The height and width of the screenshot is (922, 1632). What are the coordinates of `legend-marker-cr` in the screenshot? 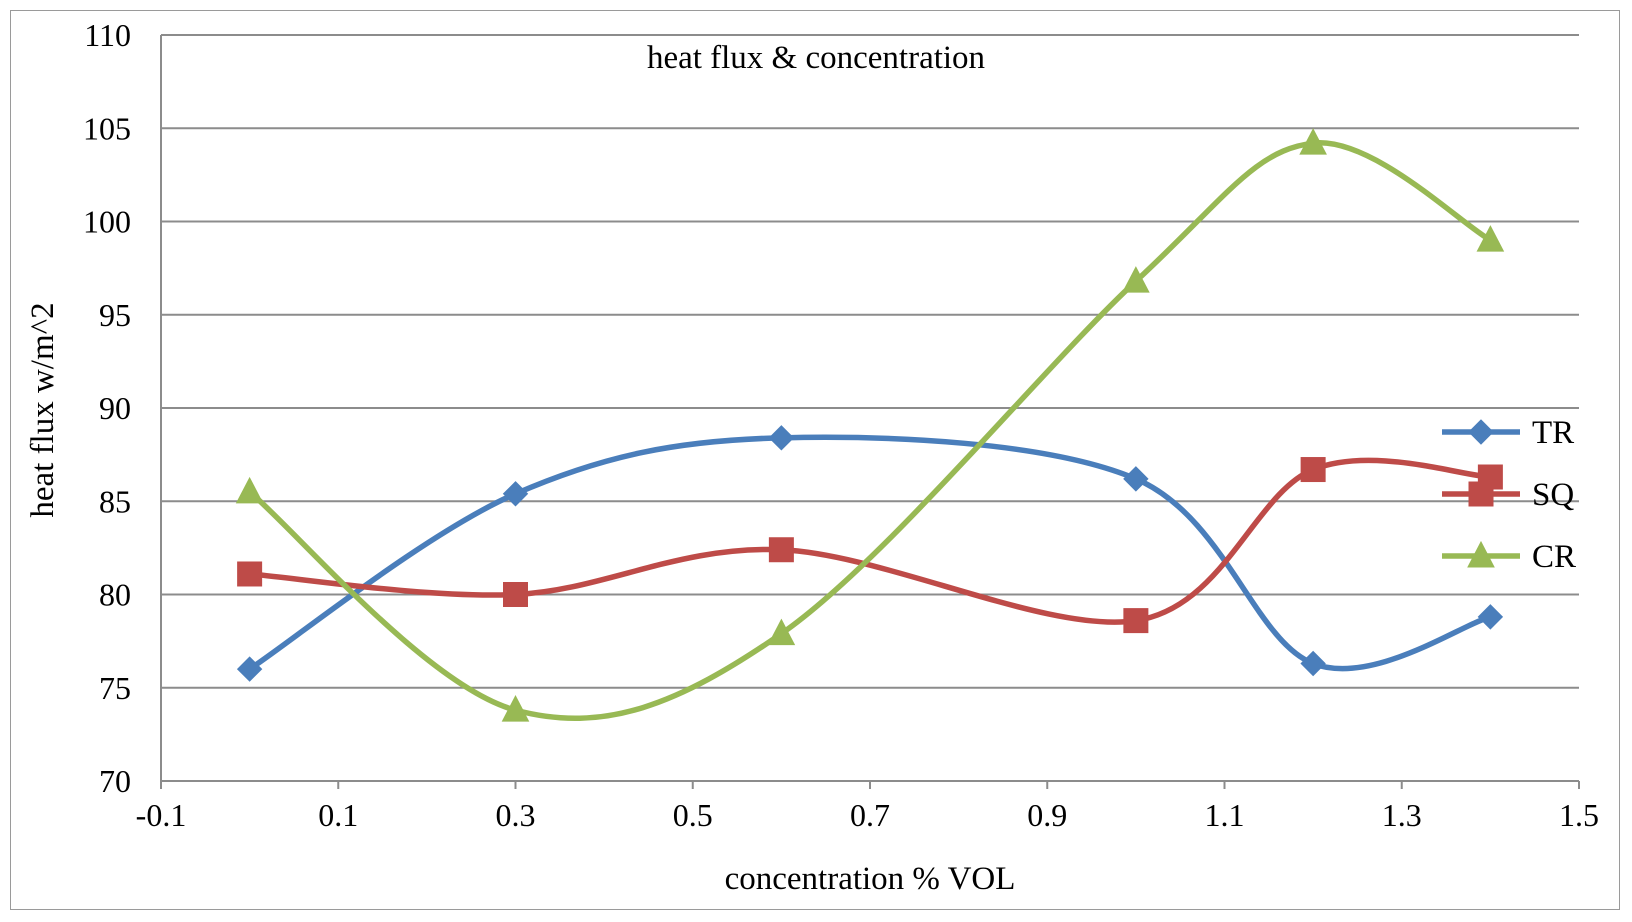 It's located at (1481, 554).